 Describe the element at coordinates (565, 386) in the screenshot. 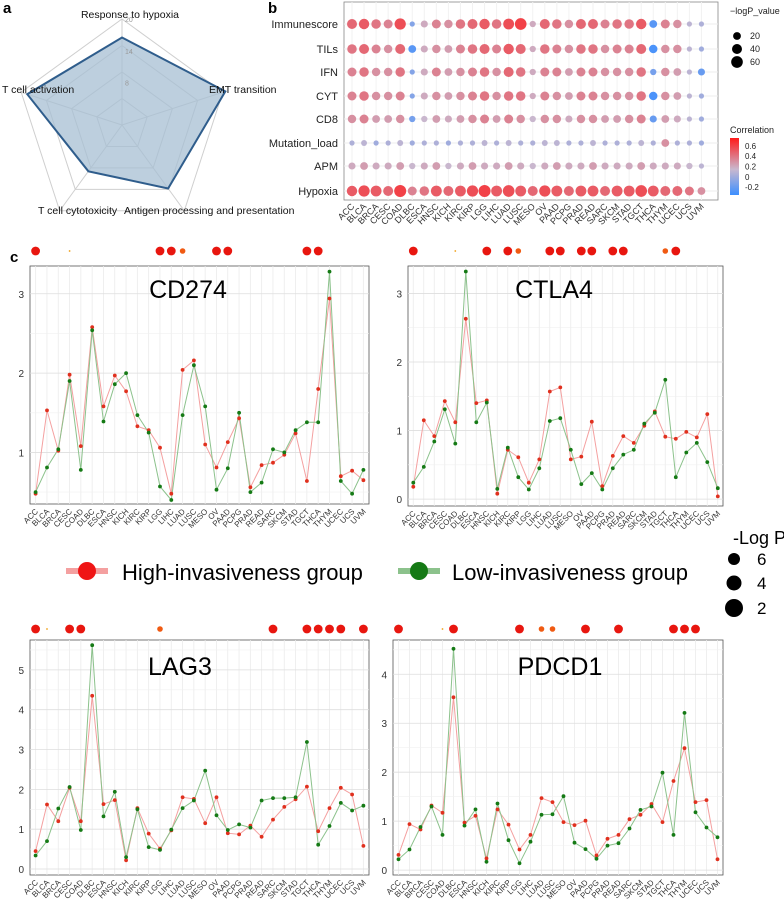

I see `plot-frame` at that location.